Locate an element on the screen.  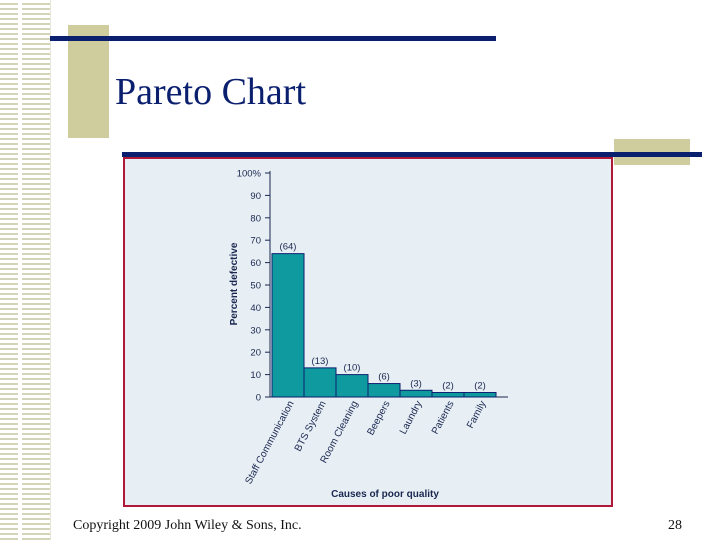
y-tick-label: 70 is located at coordinates (255, 241).